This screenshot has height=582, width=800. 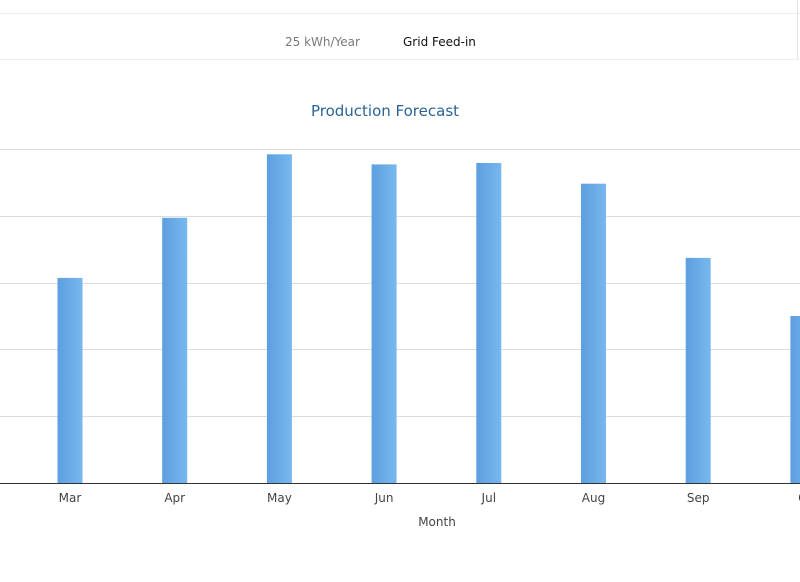 I want to click on x-tick-label: Apr, so click(x=174, y=498).